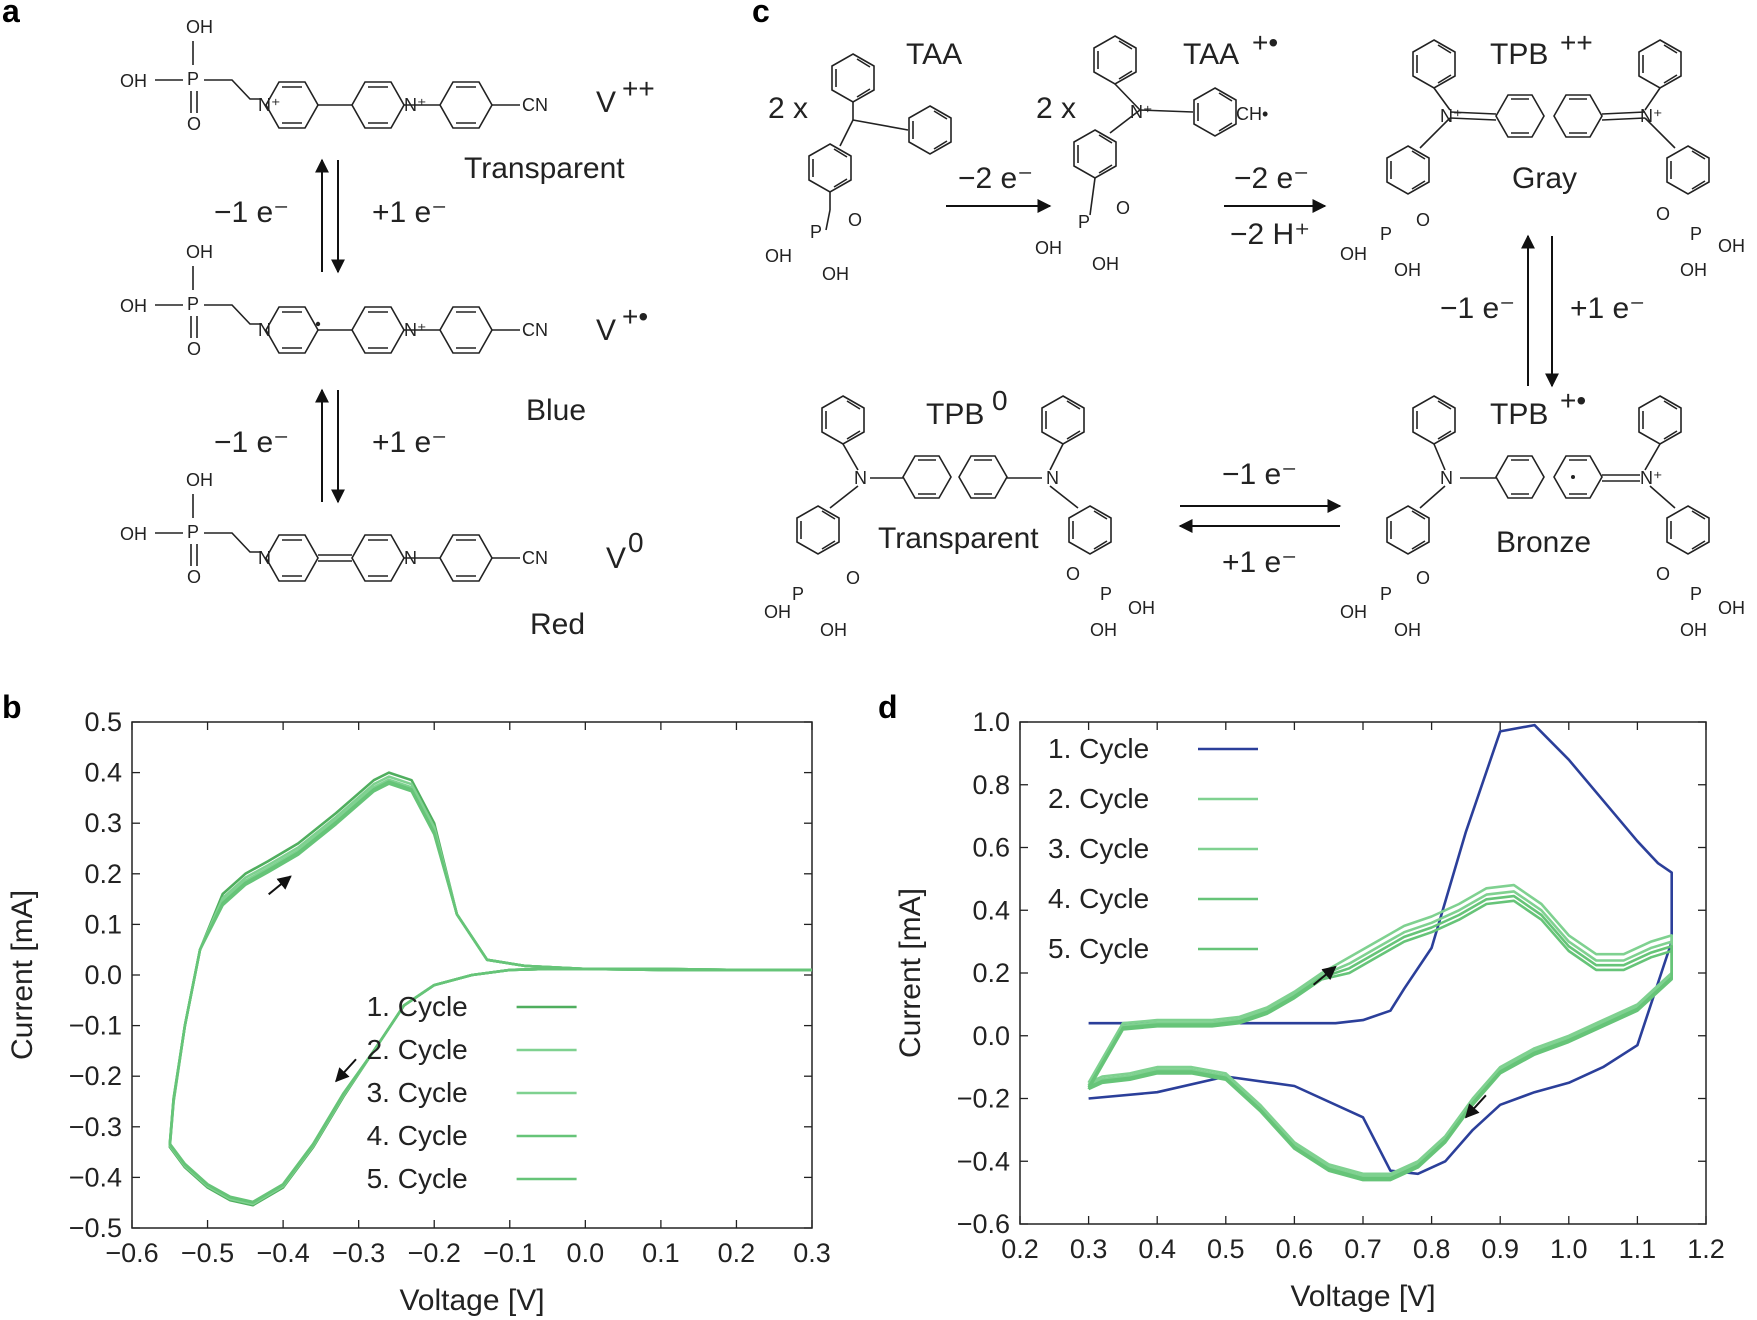 This screenshot has height=1320, width=1757. What do you see at coordinates (318, 324) in the screenshot?
I see `radical-dot` at bounding box center [318, 324].